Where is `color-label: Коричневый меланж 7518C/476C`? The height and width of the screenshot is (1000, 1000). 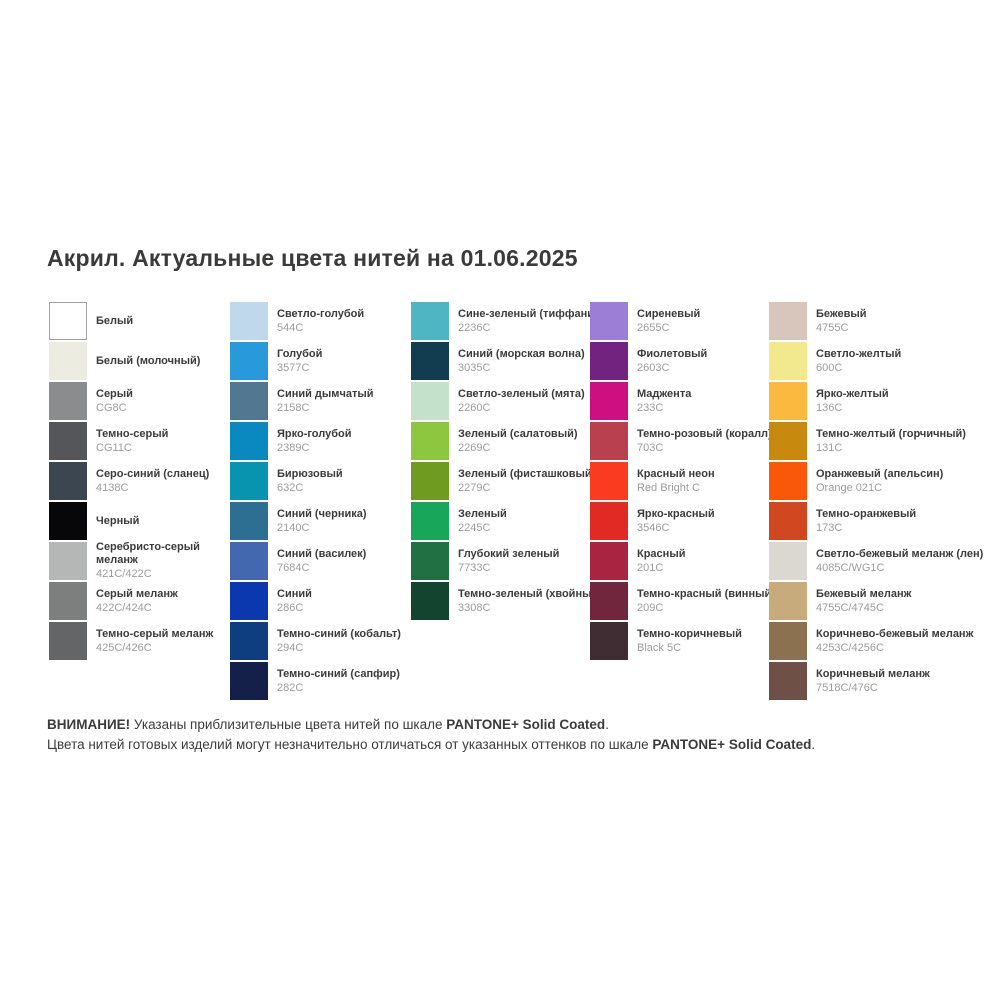
color-label: Коричневый меланж 7518C/476C is located at coordinates (873, 681).